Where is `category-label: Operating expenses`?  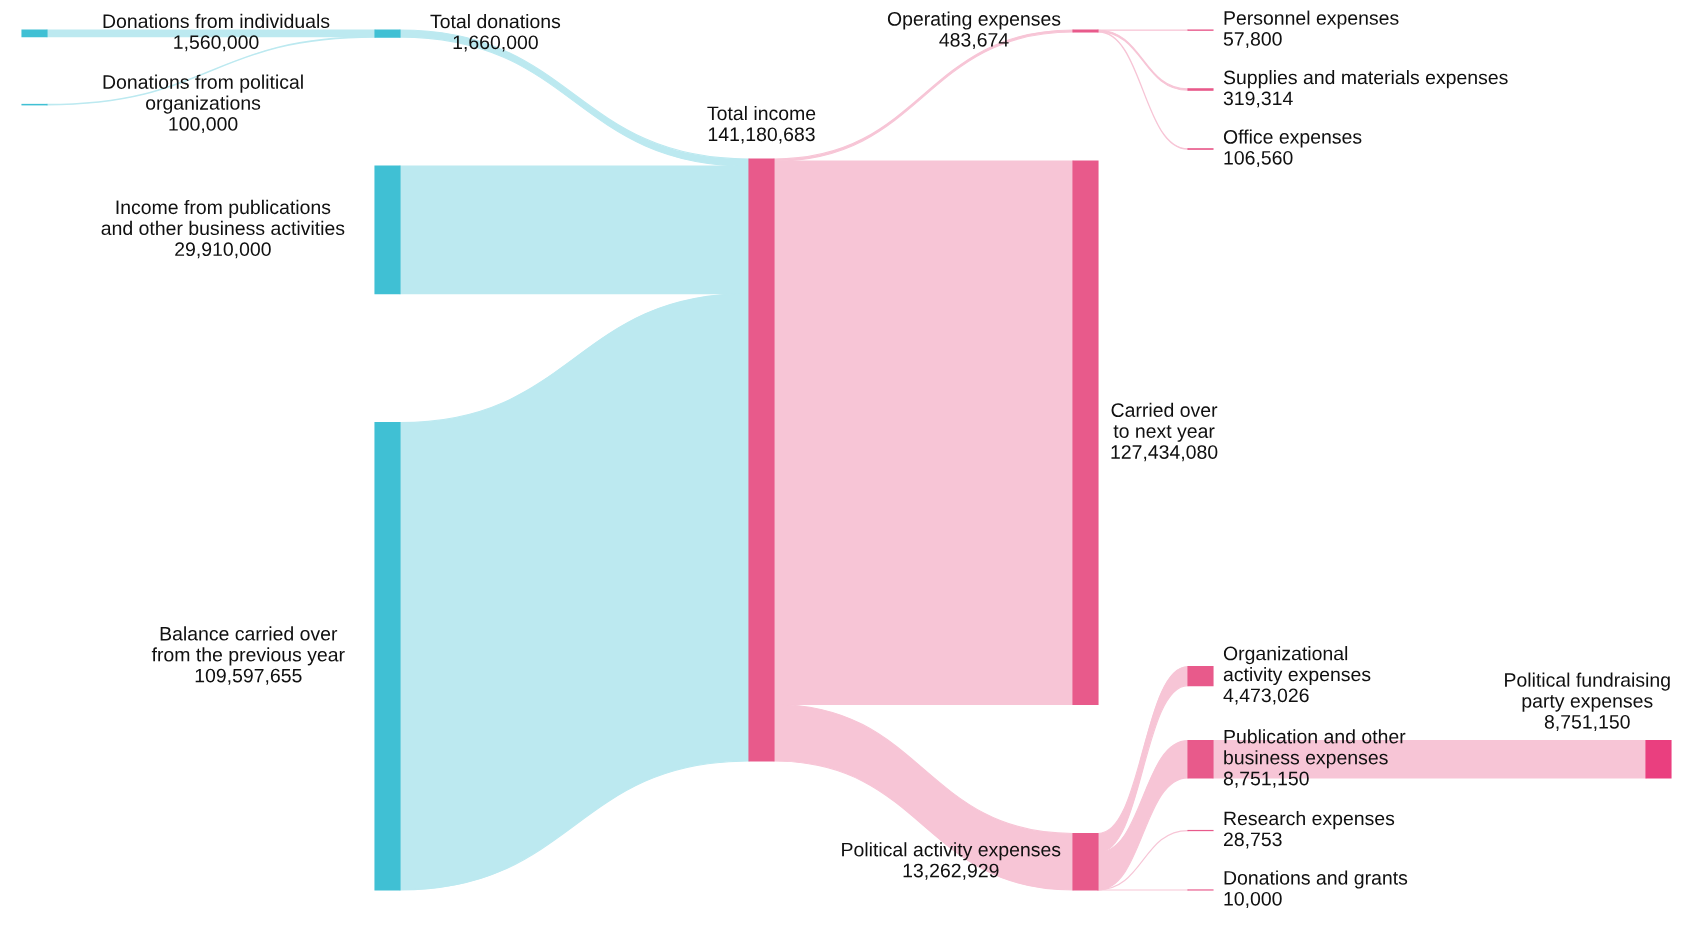 category-label: Operating expenses is located at coordinates (974, 20).